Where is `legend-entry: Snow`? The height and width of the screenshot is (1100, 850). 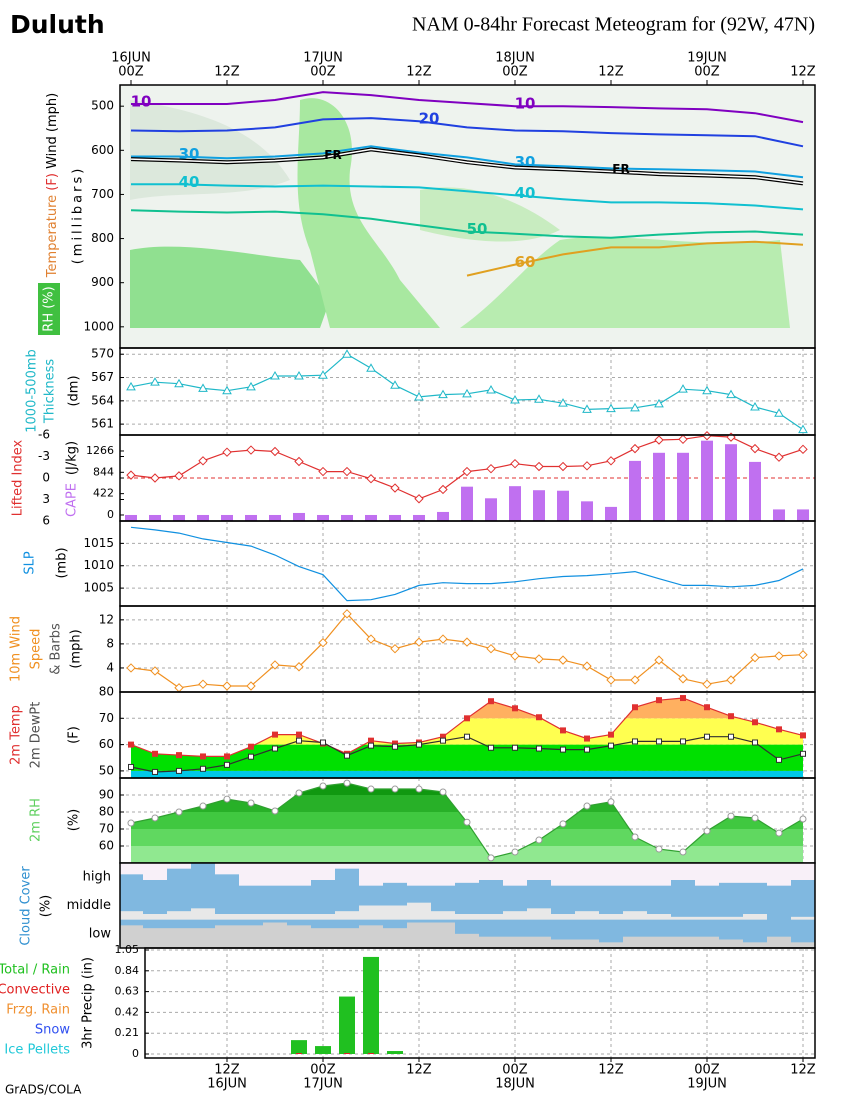
legend-entry: Snow is located at coordinates (52, 1030).